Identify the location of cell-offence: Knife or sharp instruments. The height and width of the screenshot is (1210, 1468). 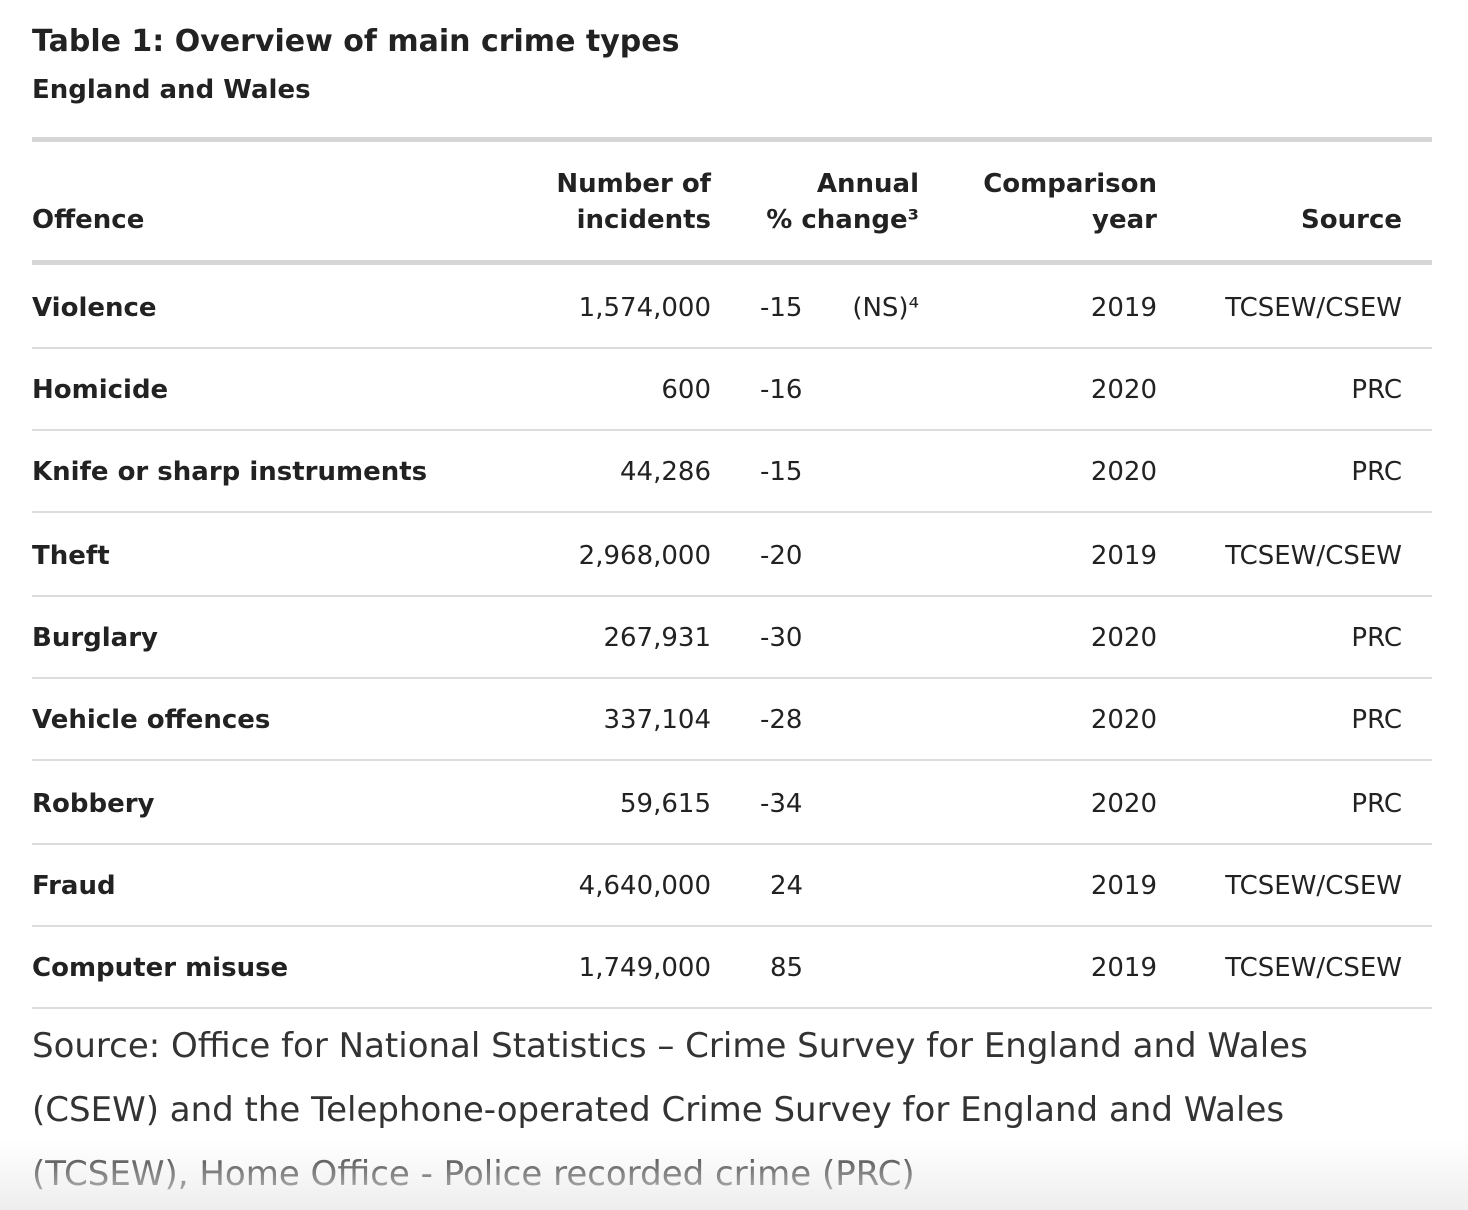
(230, 472).